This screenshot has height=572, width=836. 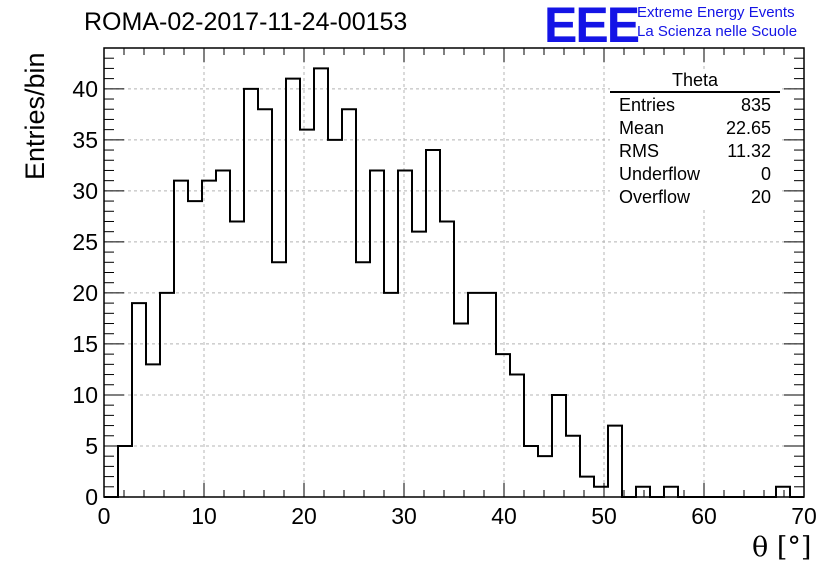 I want to click on x-tick-label: 10, so click(x=204, y=516).